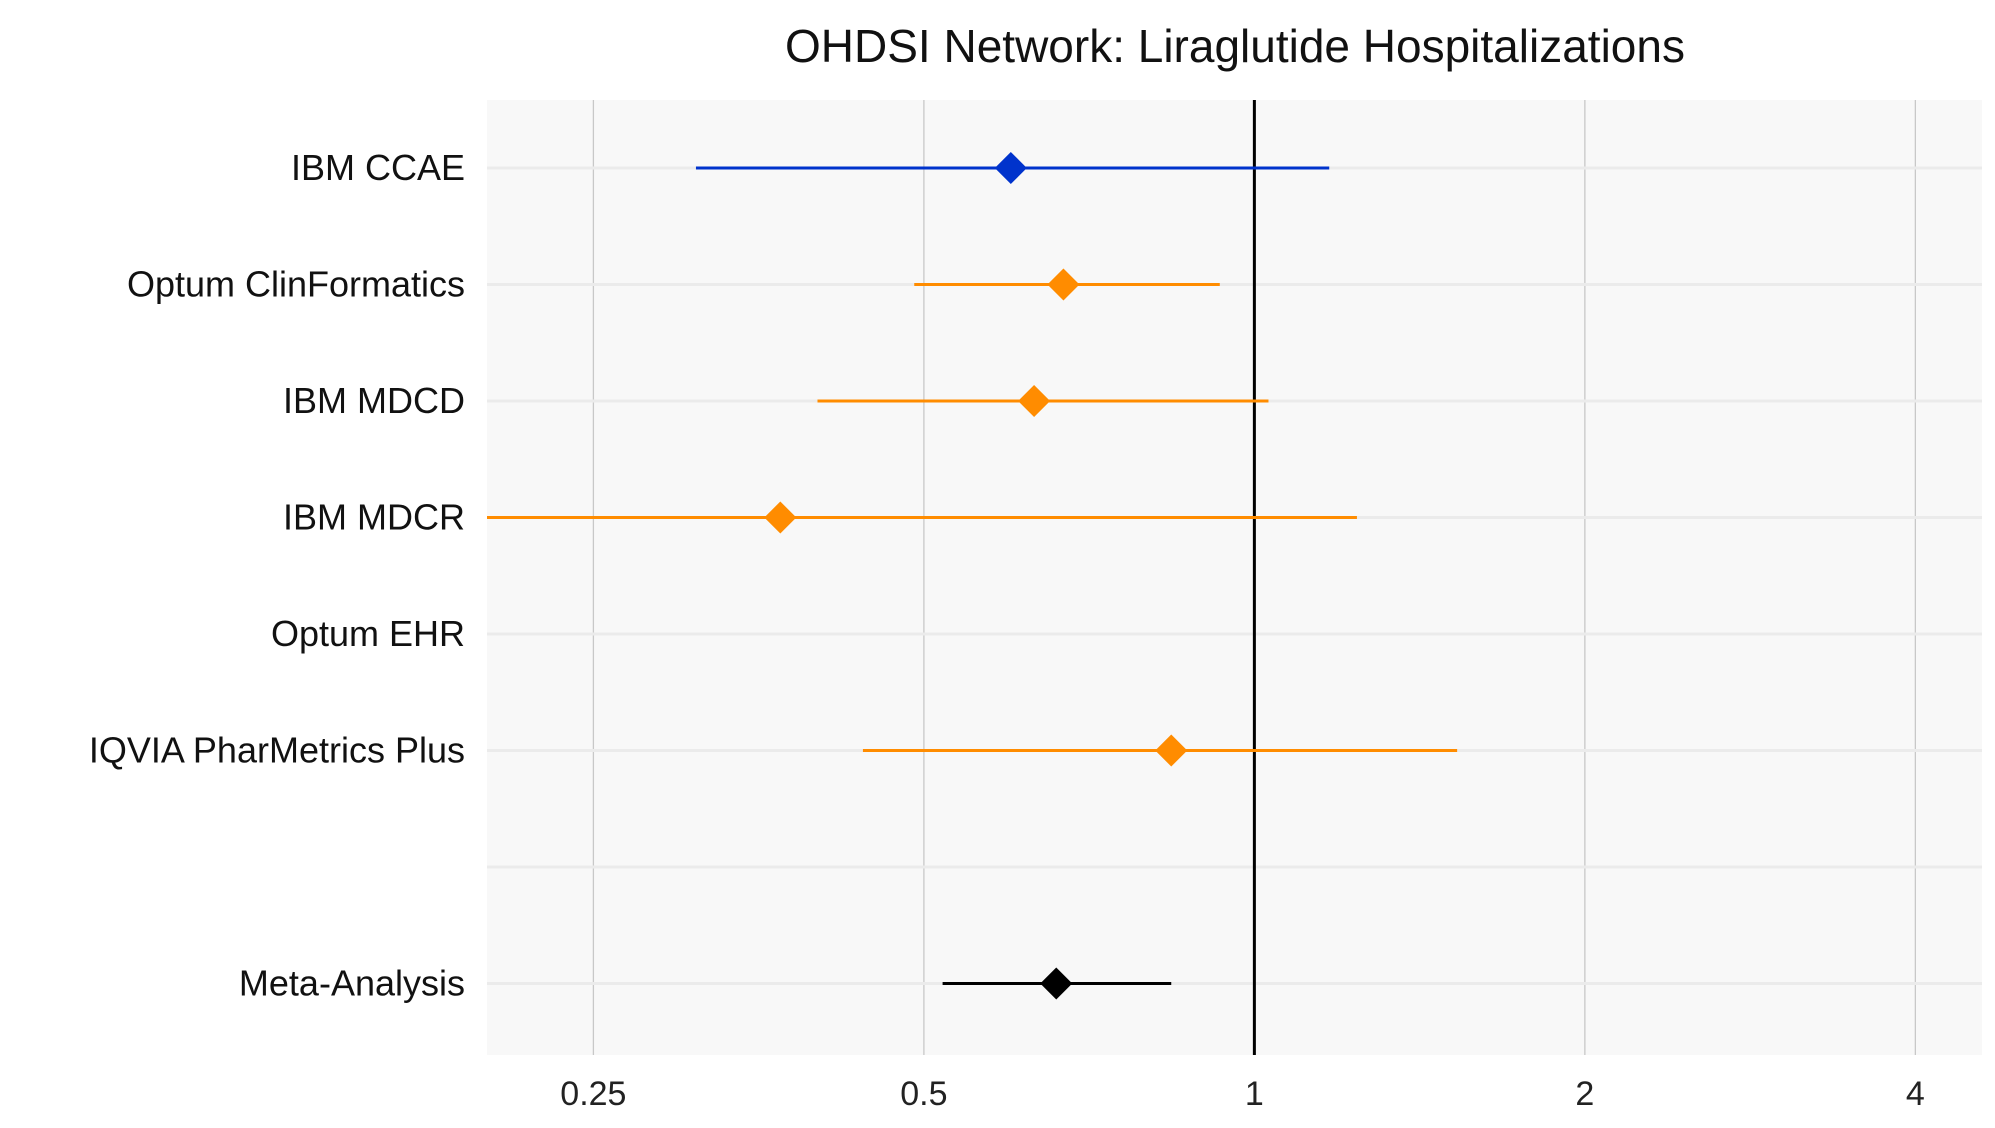 This screenshot has height=1128, width=1995. I want to click on y-axis-label: Meta-Analysis, so click(352, 983).